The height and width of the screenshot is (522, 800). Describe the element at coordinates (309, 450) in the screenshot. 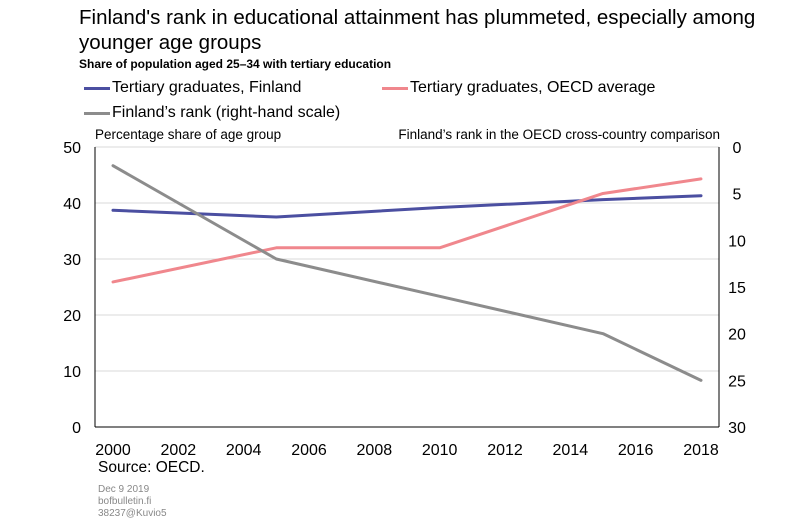

I see `x-tick-label: 2006` at that location.